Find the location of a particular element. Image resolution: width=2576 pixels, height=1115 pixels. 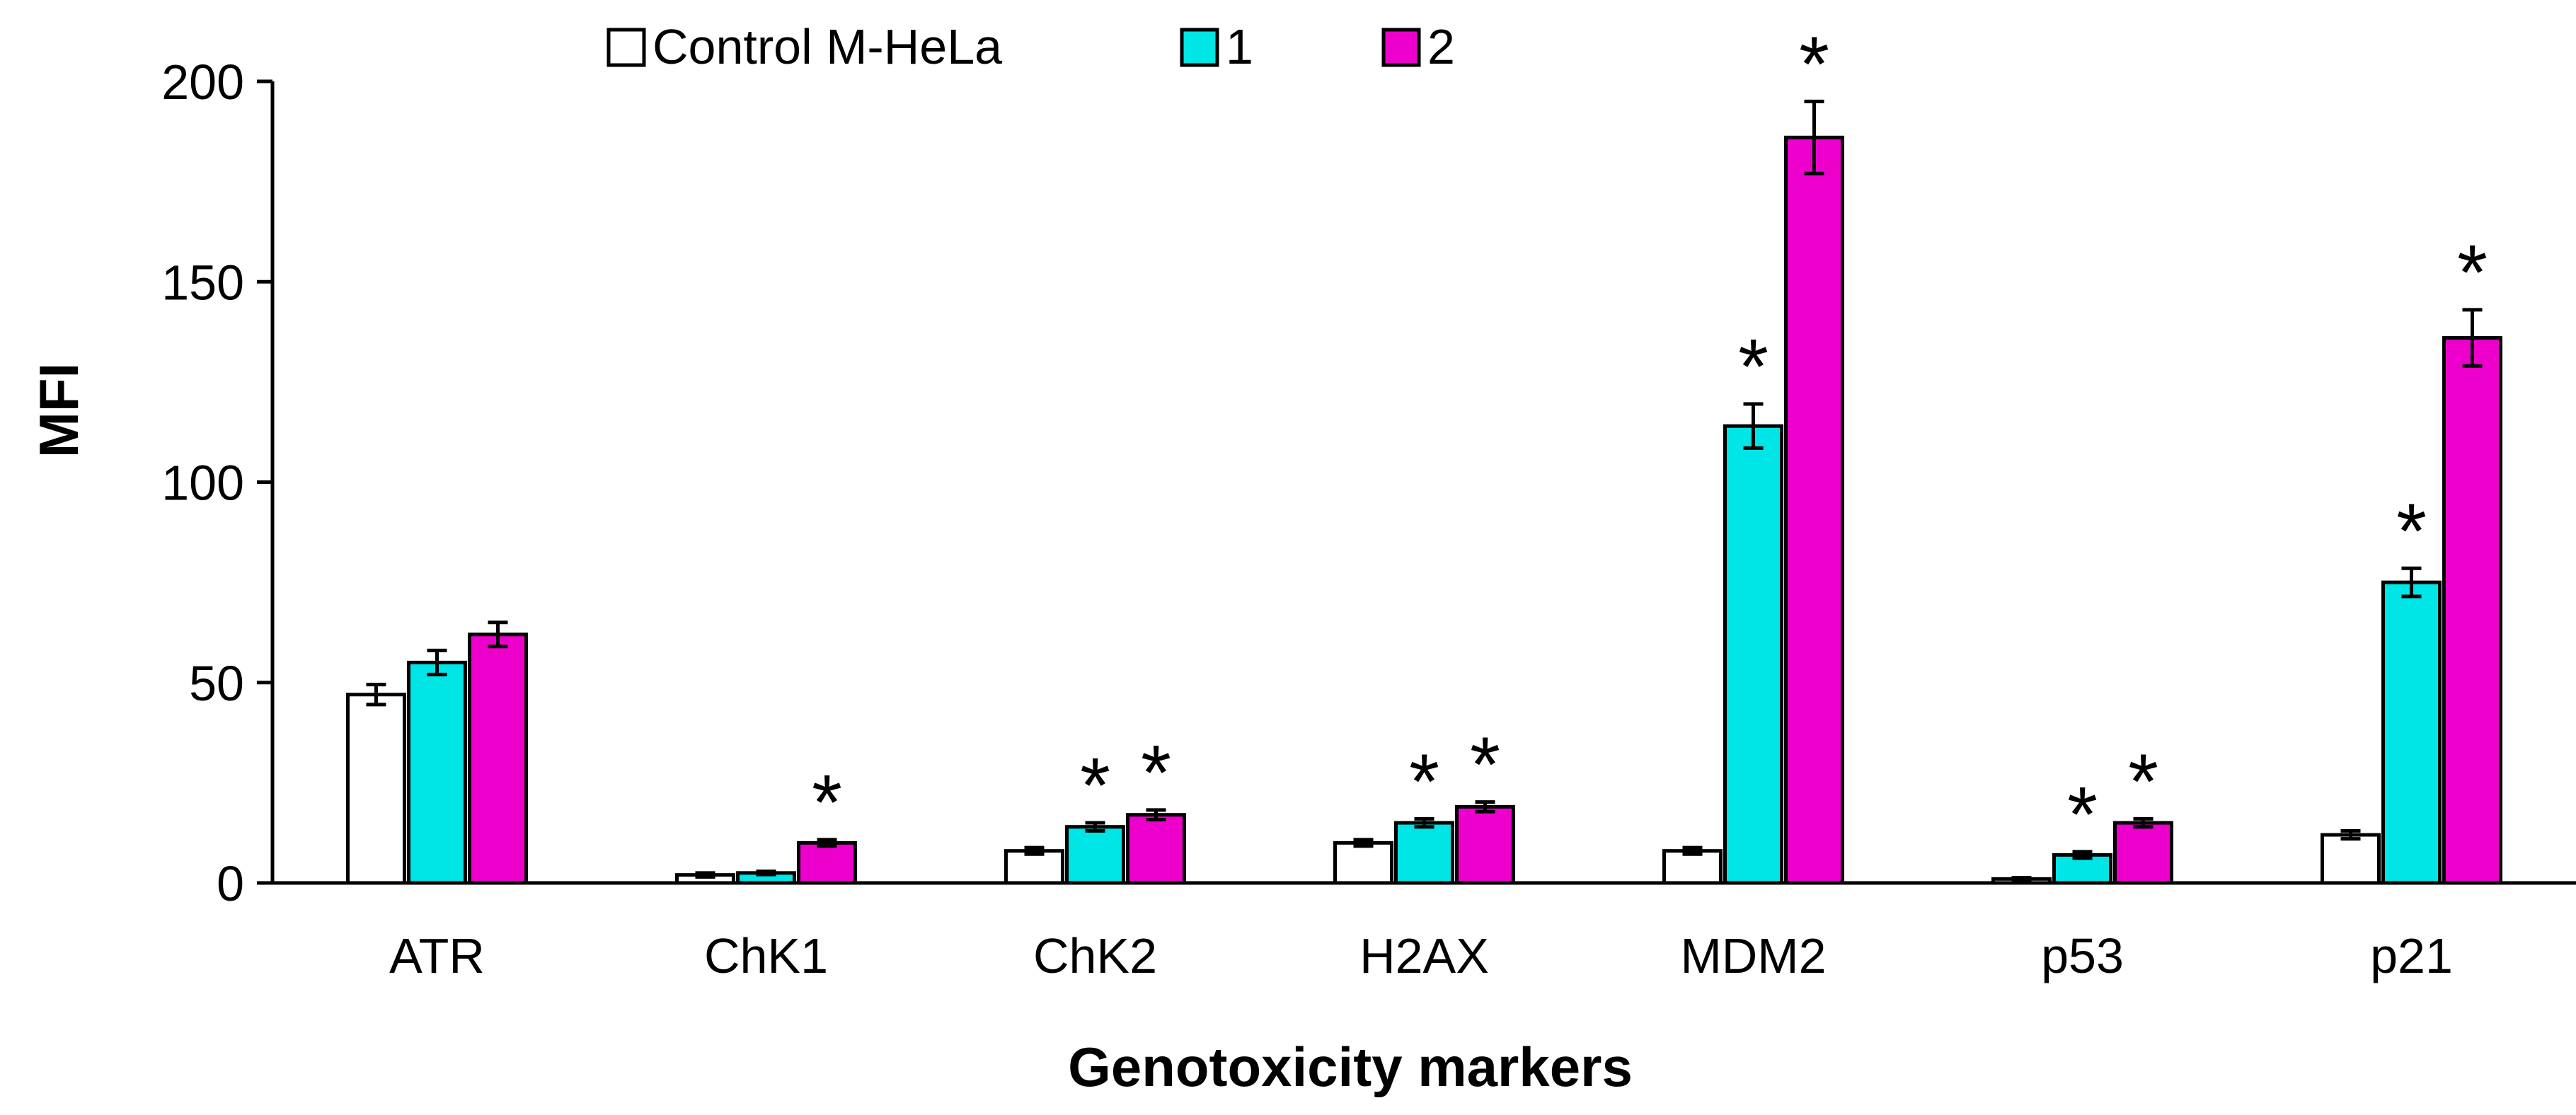

y-axis-title: MFI is located at coordinates (59, 410).